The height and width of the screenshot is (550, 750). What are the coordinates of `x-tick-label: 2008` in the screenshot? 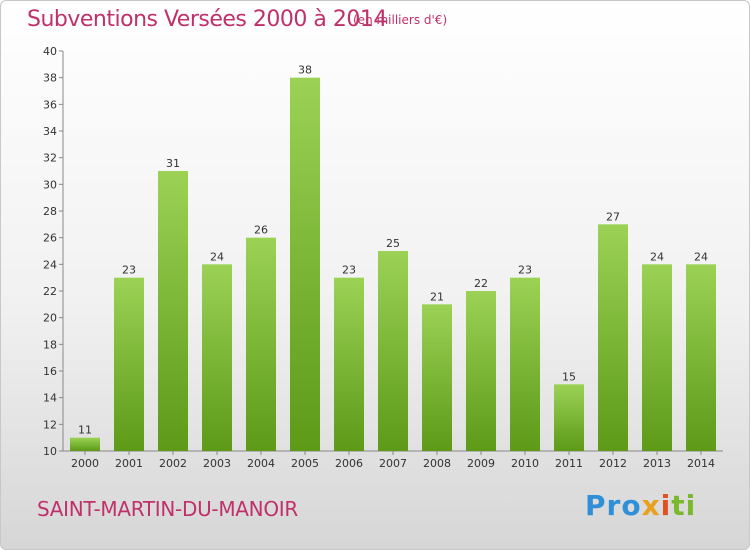 It's located at (437, 463).